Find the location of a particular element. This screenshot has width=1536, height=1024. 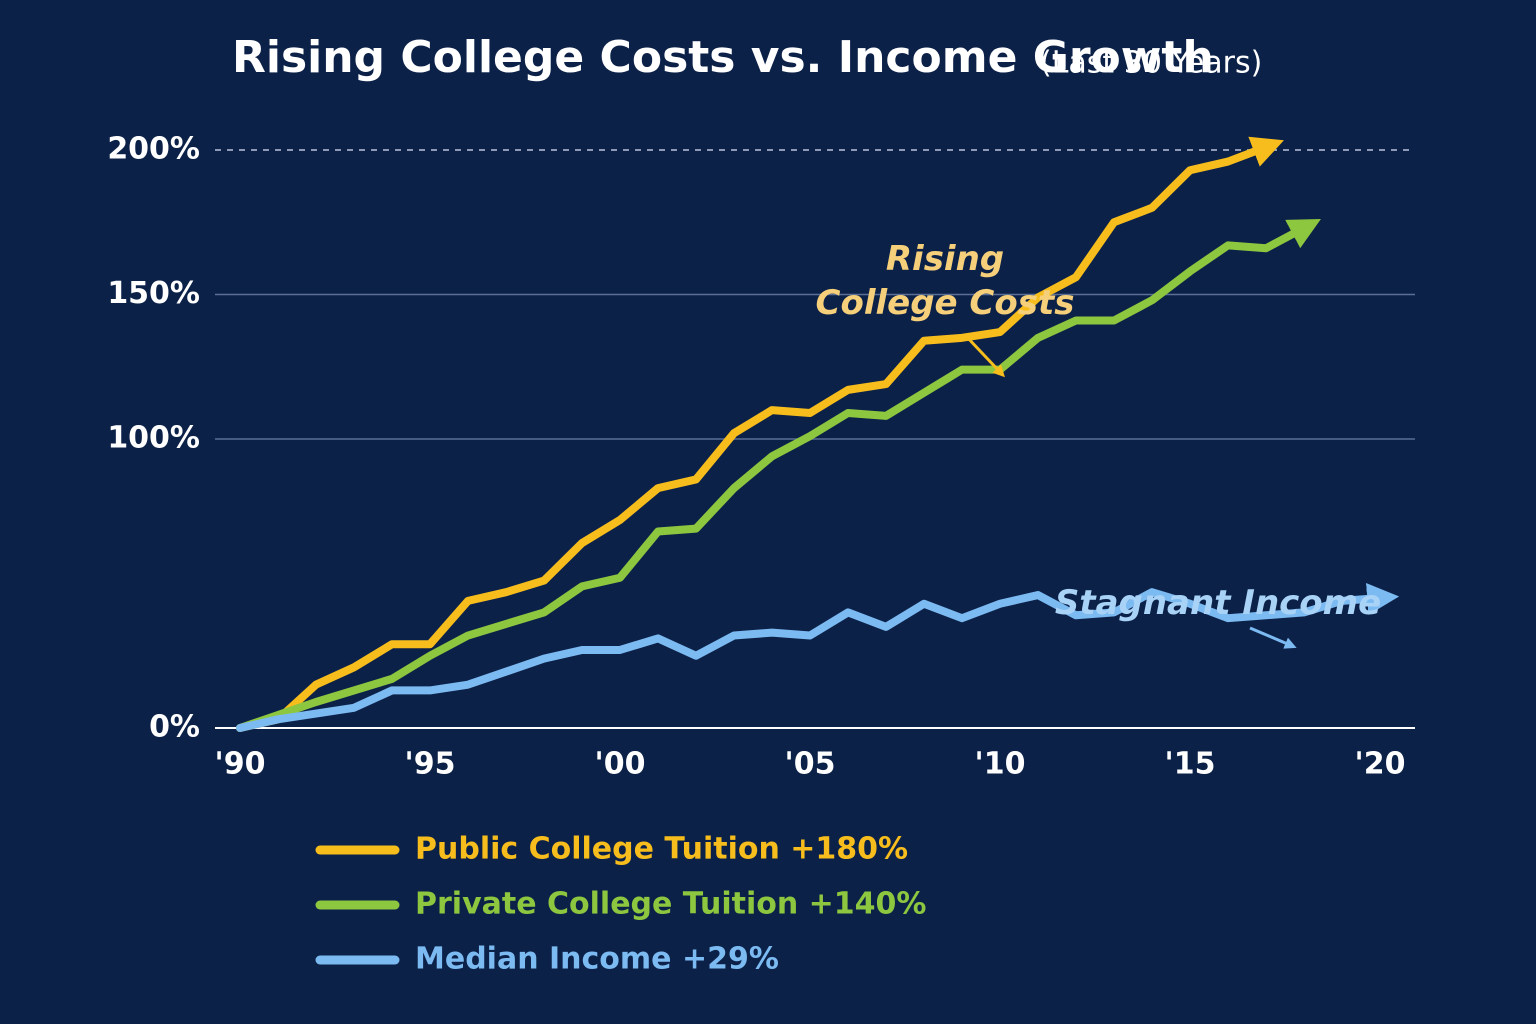

x-tick-label: '00 is located at coordinates (620, 764).